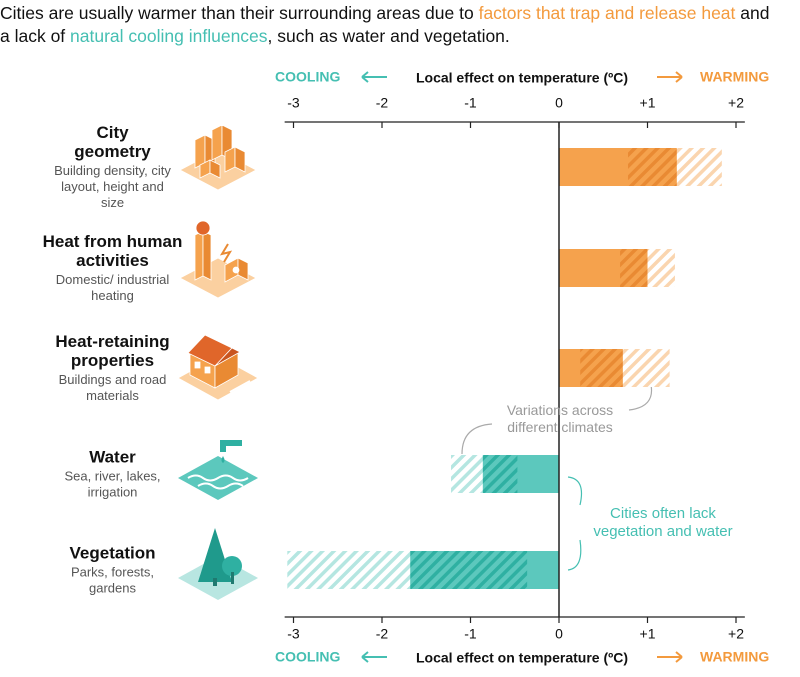  Describe the element at coordinates (112, 484) in the screenshot. I see `factor-description: Sea, river, lakes, irrigation` at that location.